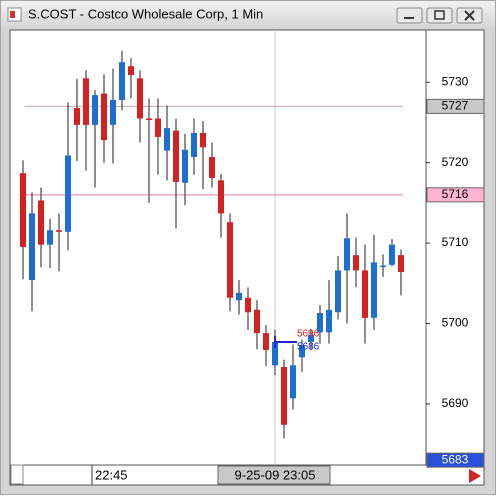 Image resolution: width=496 pixels, height=500 pixels. What do you see at coordinates (455, 323) in the screenshot?
I see `y-tick-label: 5700` at bounding box center [455, 323].